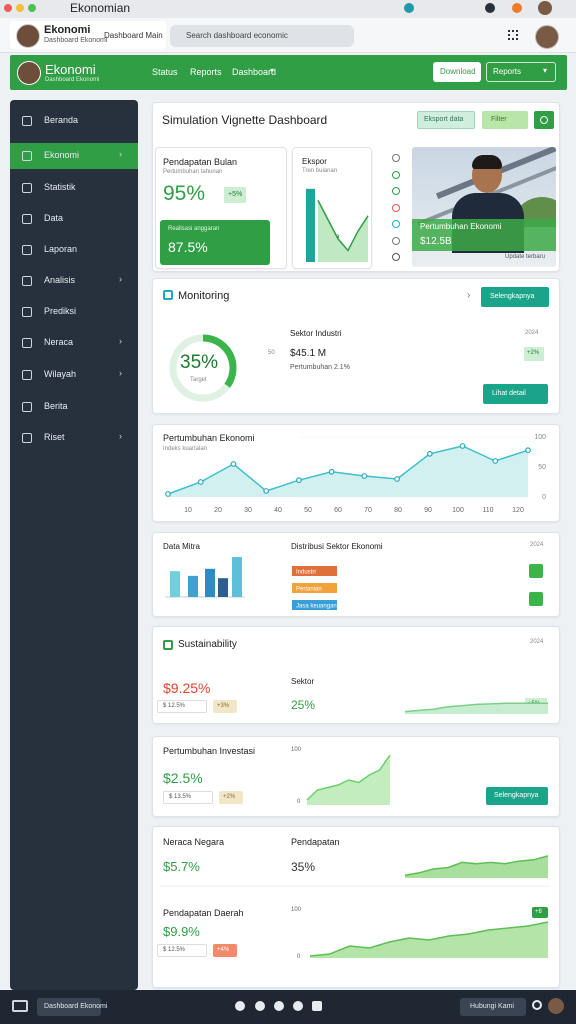 The image size is (576, 1024). What do you see at coordinates (61, 120) in the screenshot?
I see `sidebar-item: Beranda` at bounding box center [61, 120].